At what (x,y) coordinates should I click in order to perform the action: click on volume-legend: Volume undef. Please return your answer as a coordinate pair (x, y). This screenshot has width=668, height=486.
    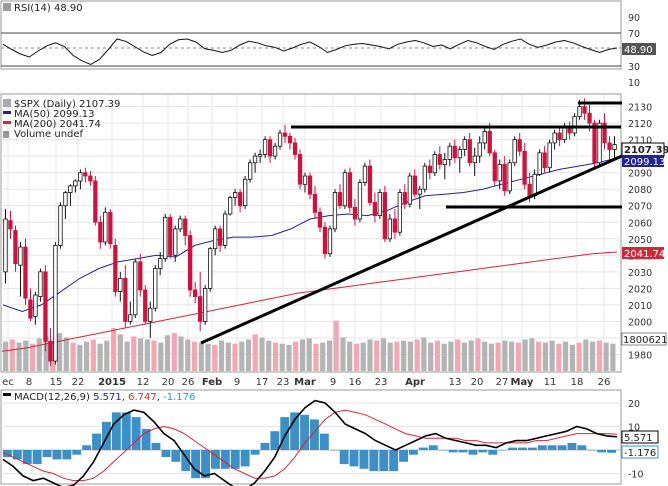
    Looking at the image, I should click on (49, 134).